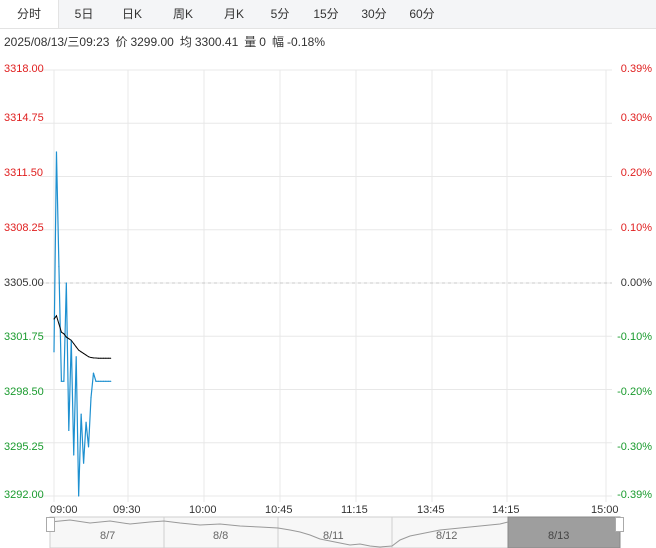 The width and height of the screenshot is (656, 548). Describe the element at coordinates (374, 14) in the screenshot. I see `tab-30min: 30分` at that location.